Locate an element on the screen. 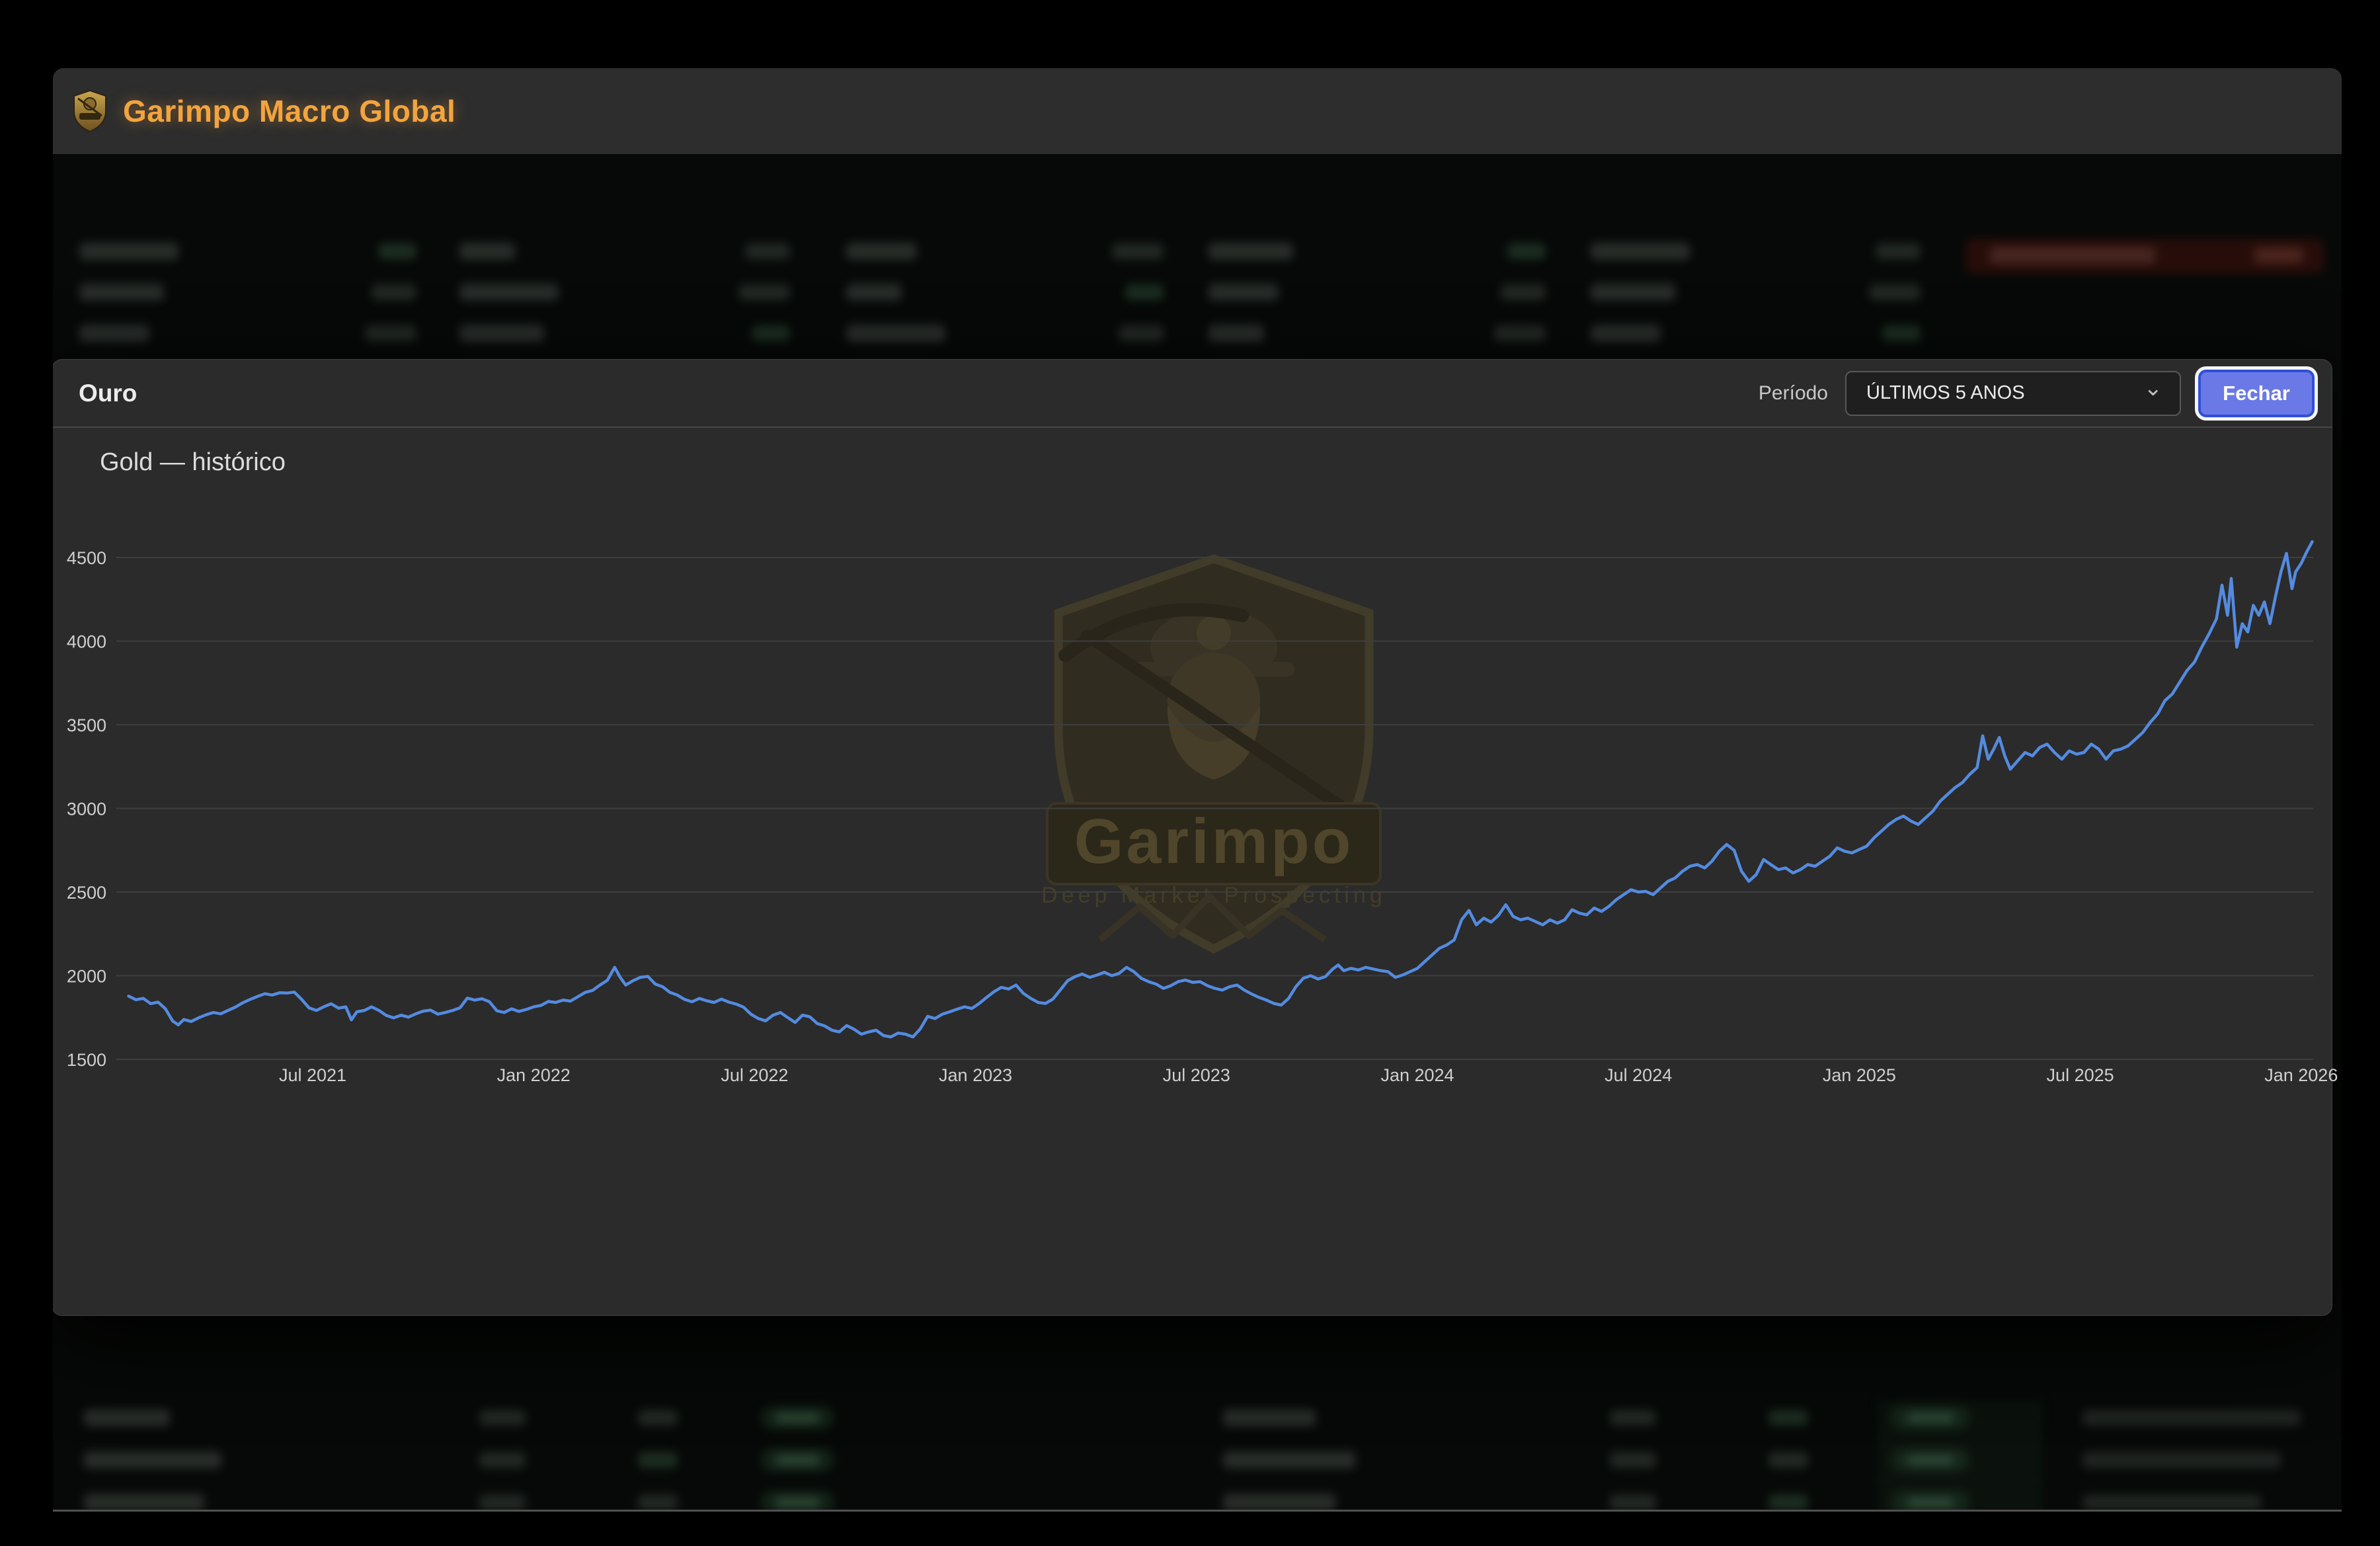 Image resolution: width=2380 pixels, height=1546 pixels. chevron-down-icon: ⌄ is located at coordinates (2153, 388).